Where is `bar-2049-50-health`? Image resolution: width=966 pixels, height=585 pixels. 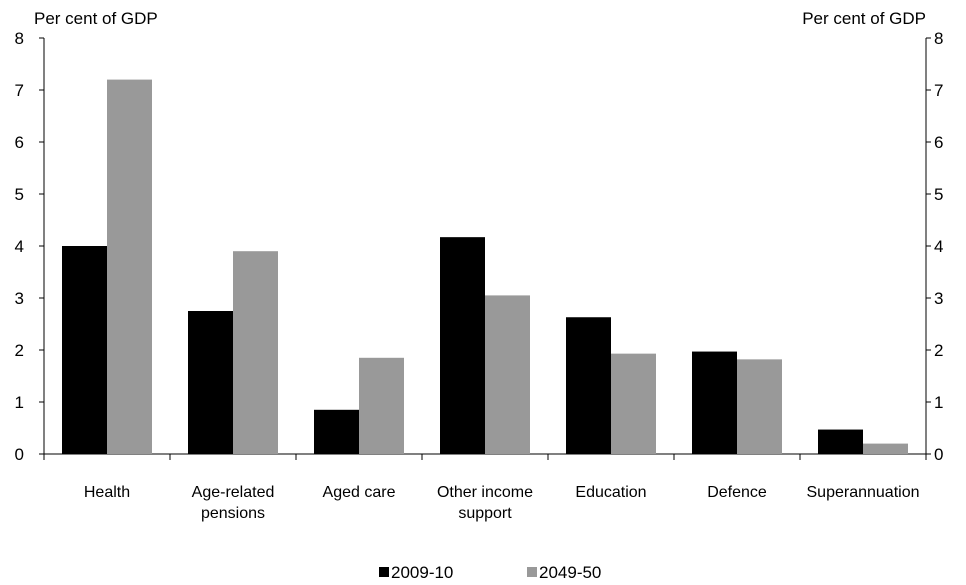 bar-2049-50-health is located at coordinates (129, 266).